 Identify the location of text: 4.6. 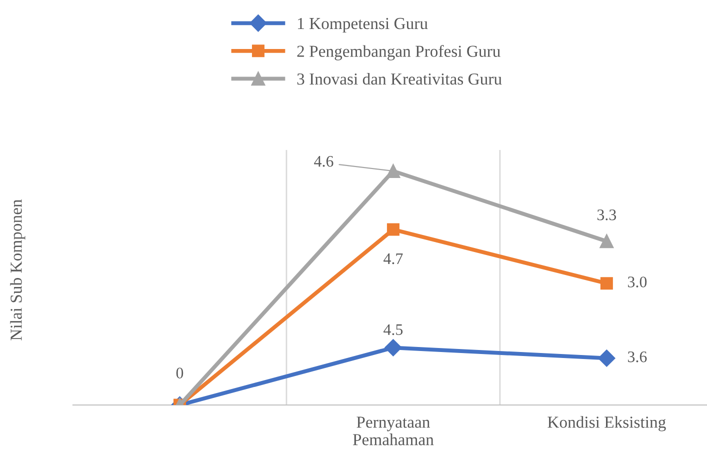
(324, 161).